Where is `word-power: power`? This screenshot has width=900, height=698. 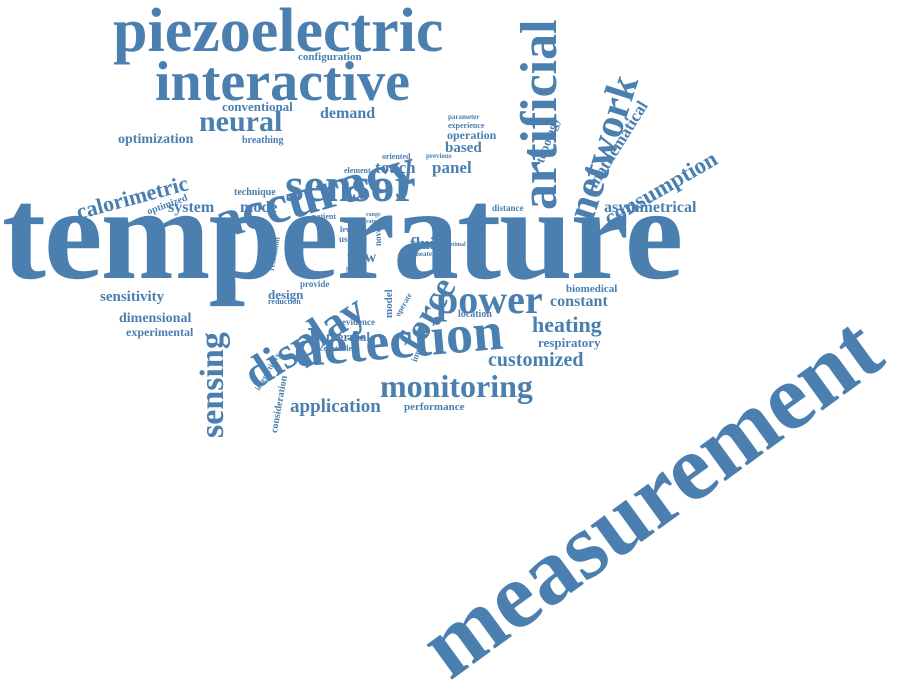
word-power: power is located at coordinates (489, 299).